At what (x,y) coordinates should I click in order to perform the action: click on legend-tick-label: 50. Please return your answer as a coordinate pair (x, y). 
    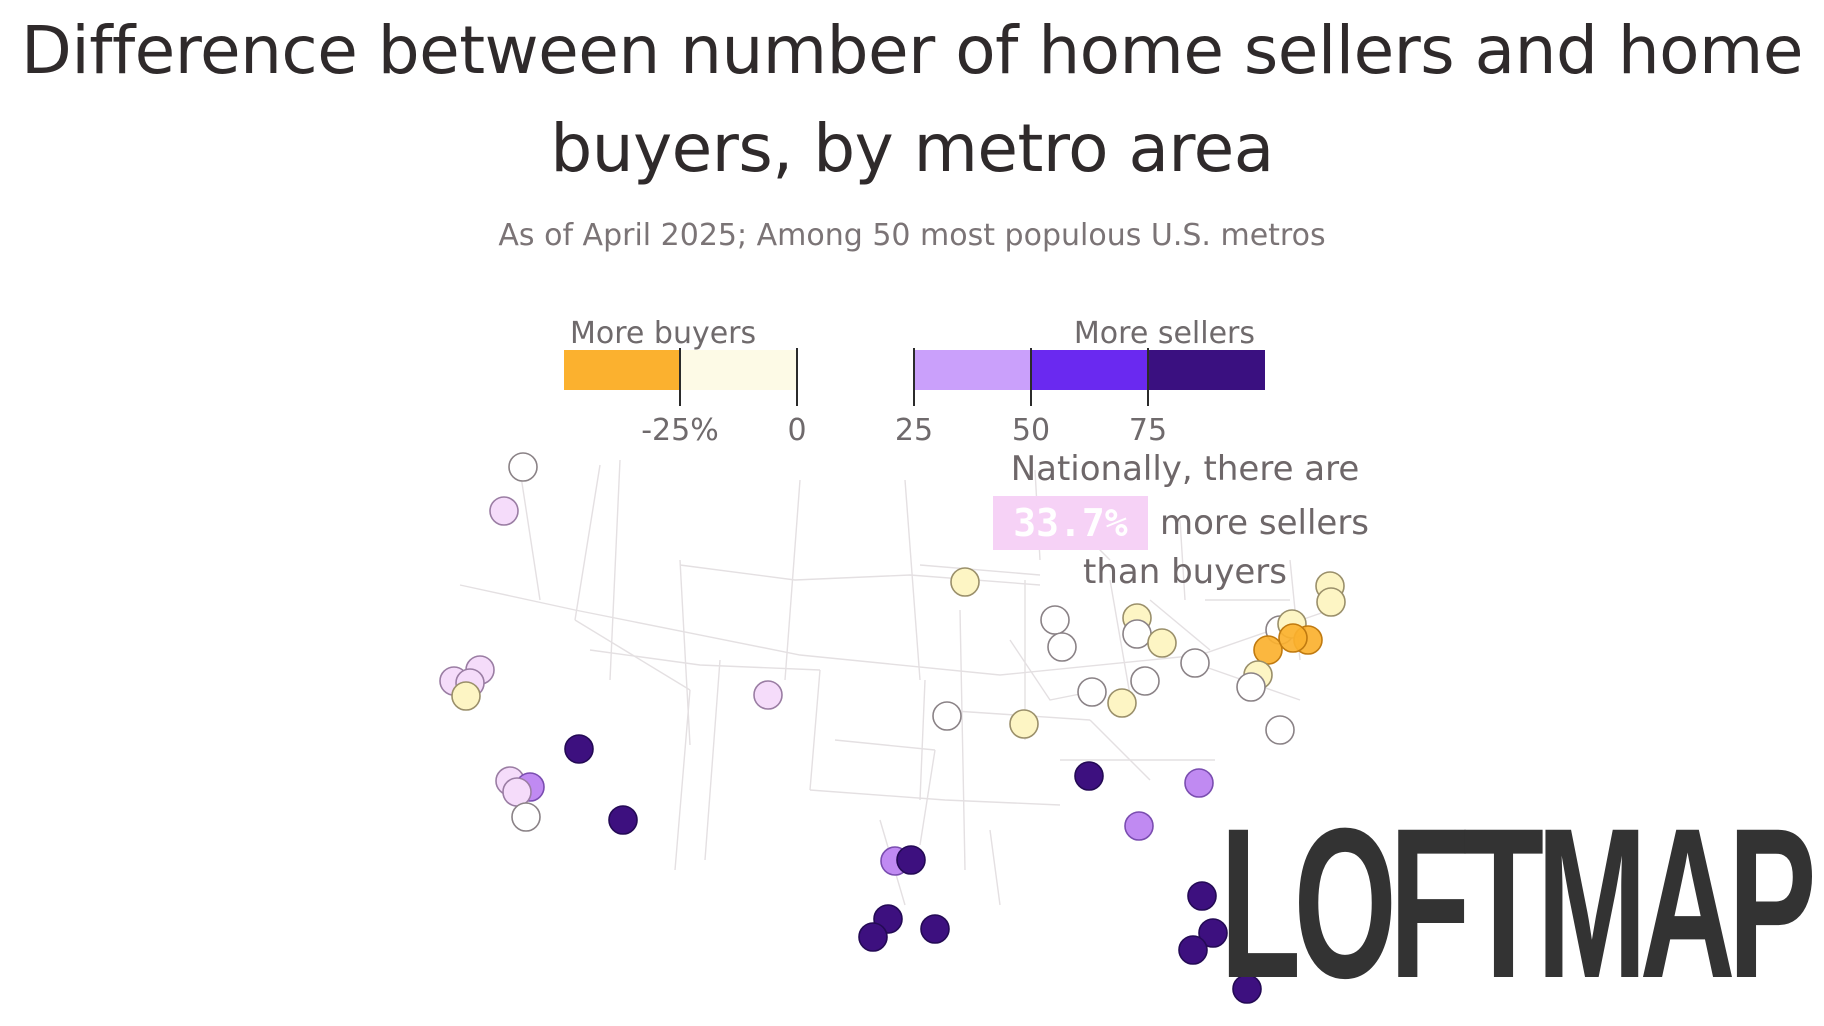
    Looking at the image, I should click on (1031, 430).